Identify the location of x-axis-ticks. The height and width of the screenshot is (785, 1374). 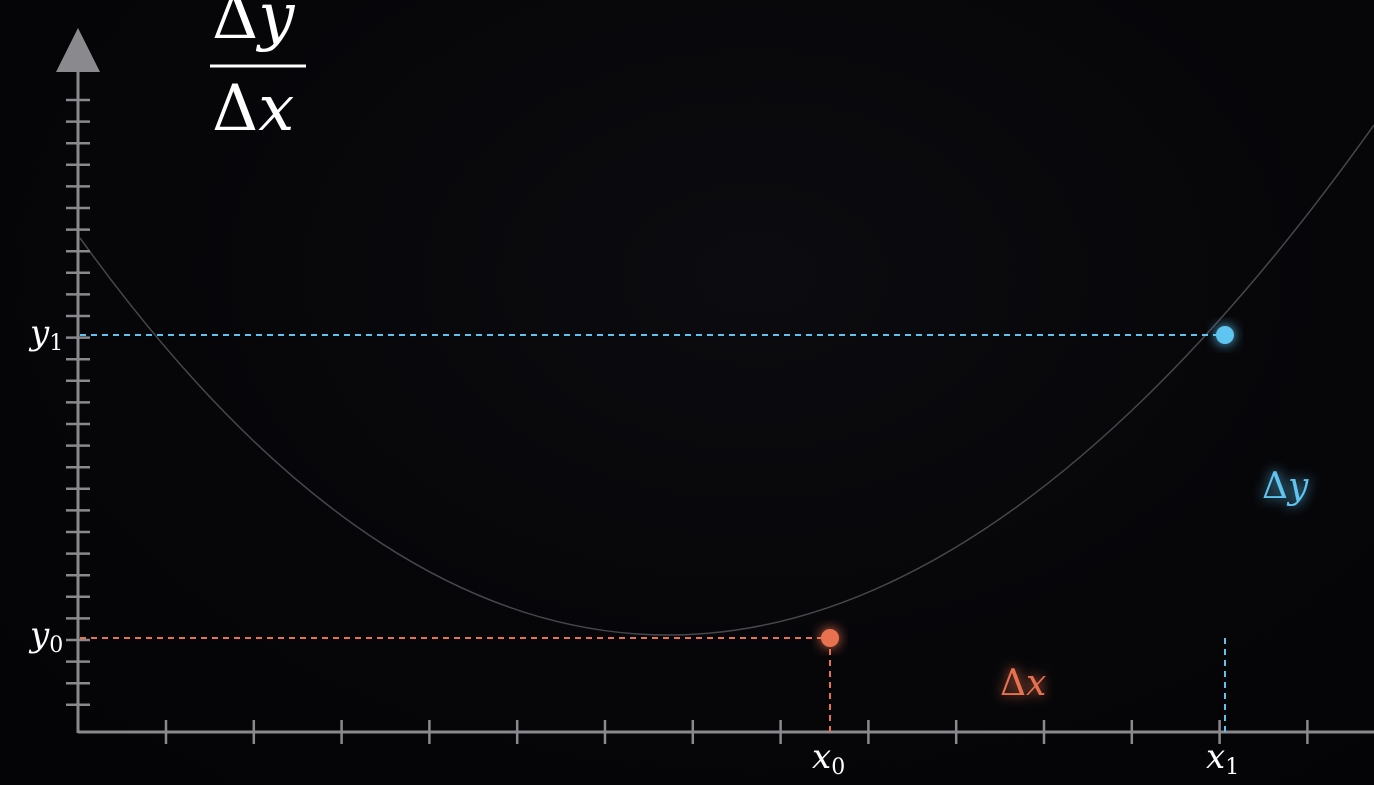
(736, 732).